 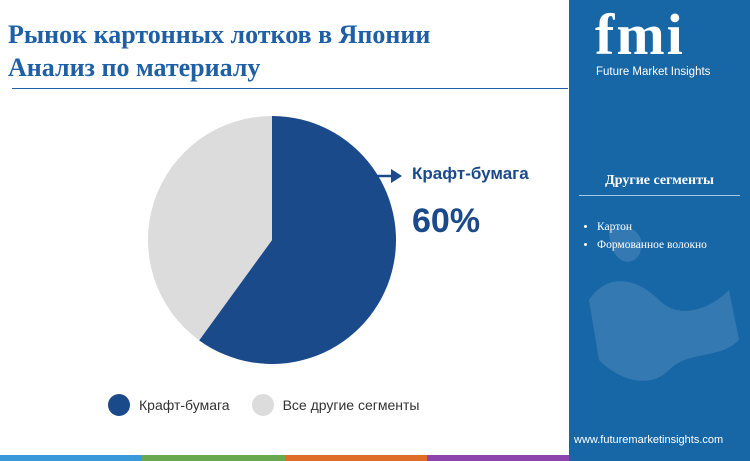 I want to click on fmi-logo: fmi, so click(x=640, y=34).